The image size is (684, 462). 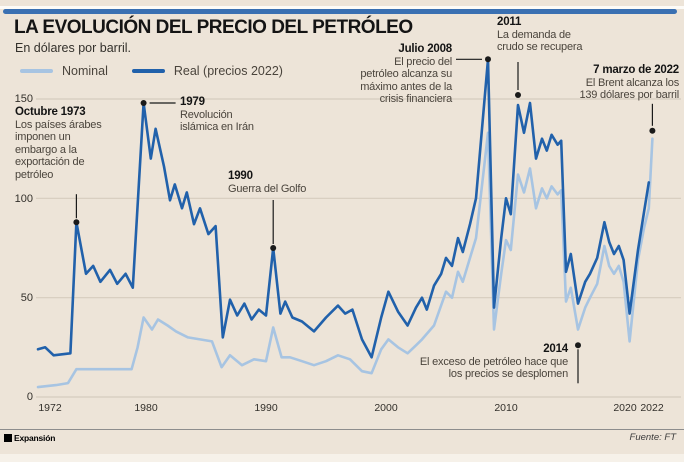 I want to click on legend-item-nominal: Nominal, so click(x=64, y=71).